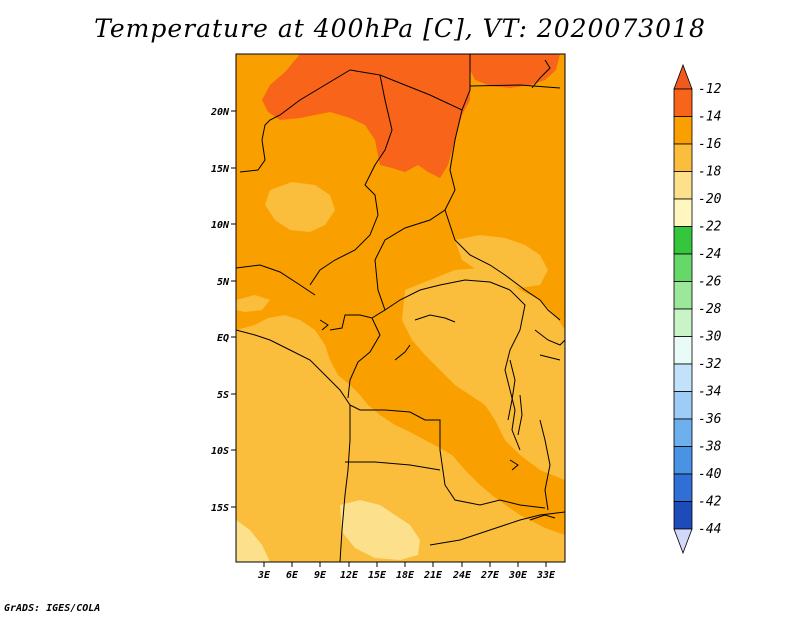  I want to click on lat-label: 20N, so click(220, 112).